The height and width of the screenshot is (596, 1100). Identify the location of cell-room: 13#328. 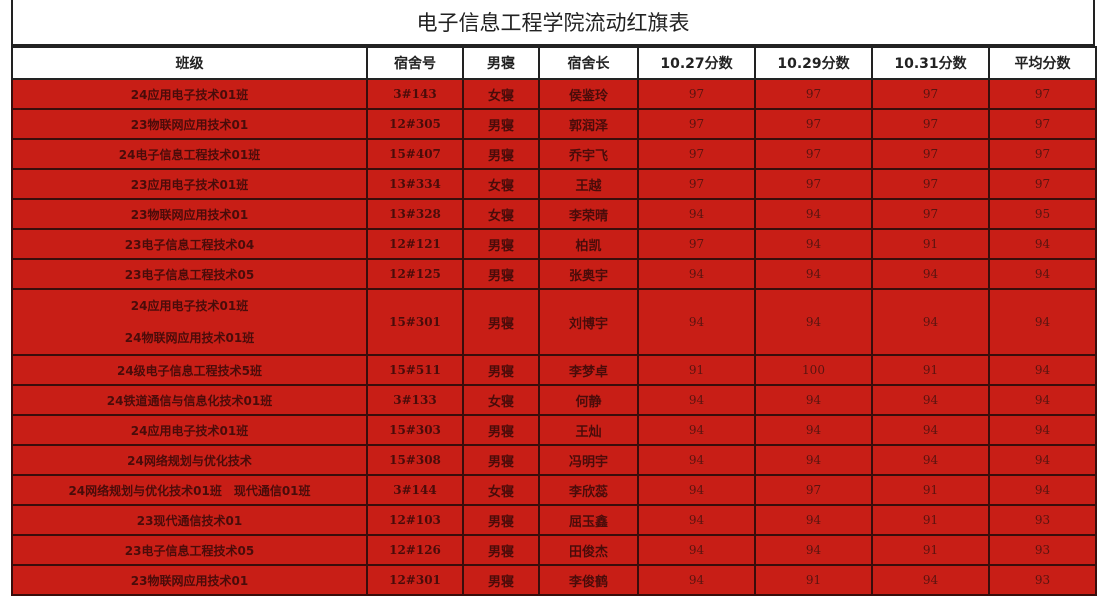
(415, 214).